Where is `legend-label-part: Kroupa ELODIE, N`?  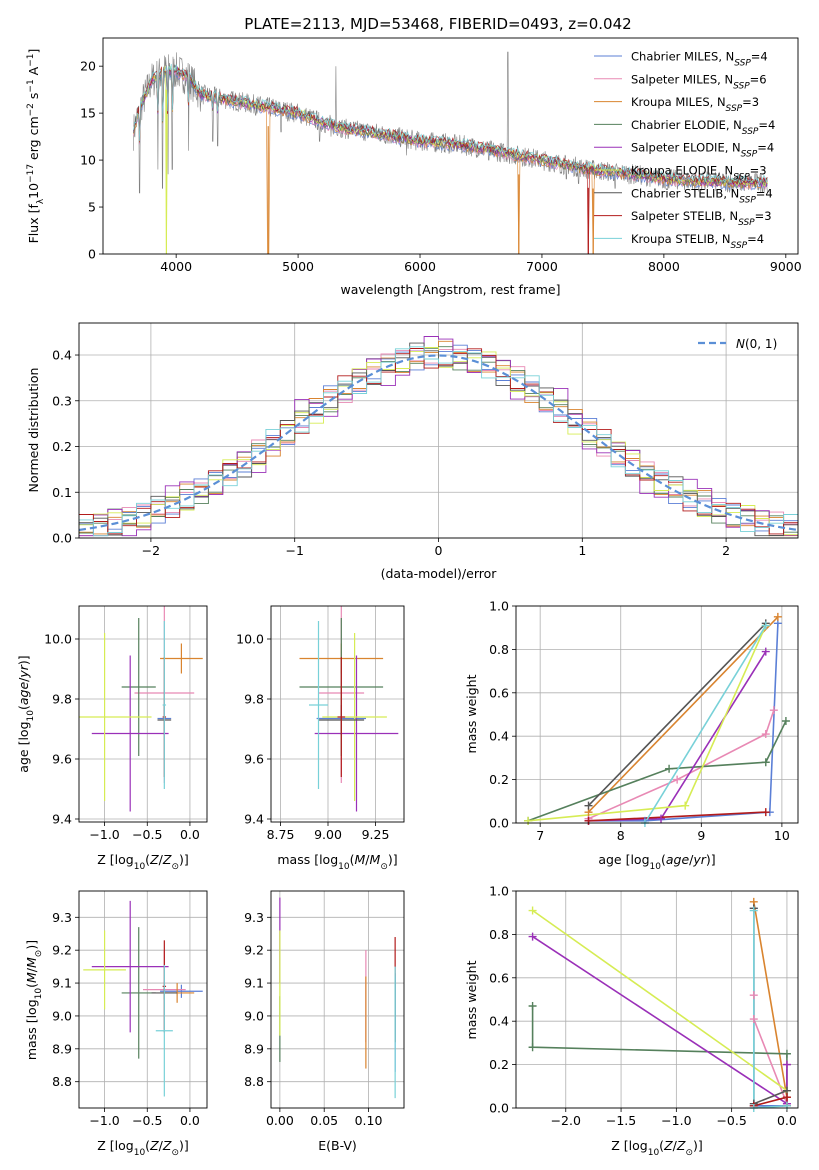
legend-label-part: Kroupa ELODIE, N is located at coordinates (682, 171).